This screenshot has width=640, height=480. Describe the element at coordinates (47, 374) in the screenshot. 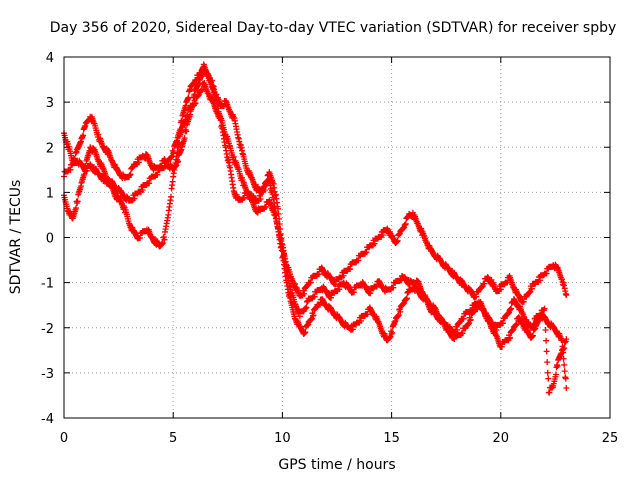

I see `y-tick-label: -3` at that location.